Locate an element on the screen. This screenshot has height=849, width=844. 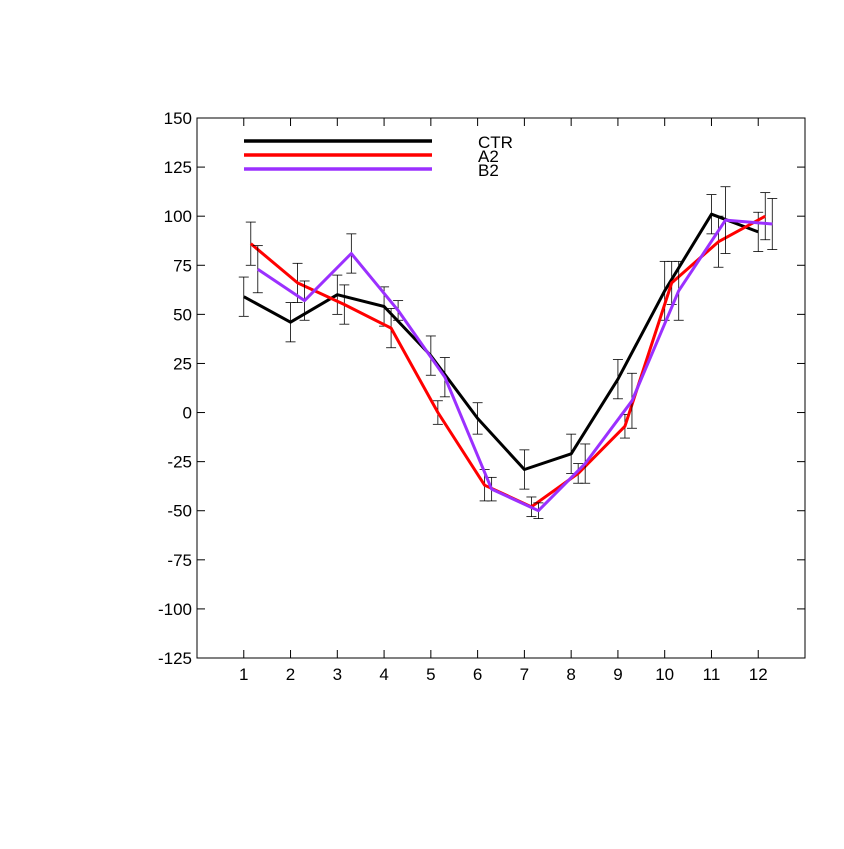
y-tick-label: 0 is located at coordinates (187, 413).